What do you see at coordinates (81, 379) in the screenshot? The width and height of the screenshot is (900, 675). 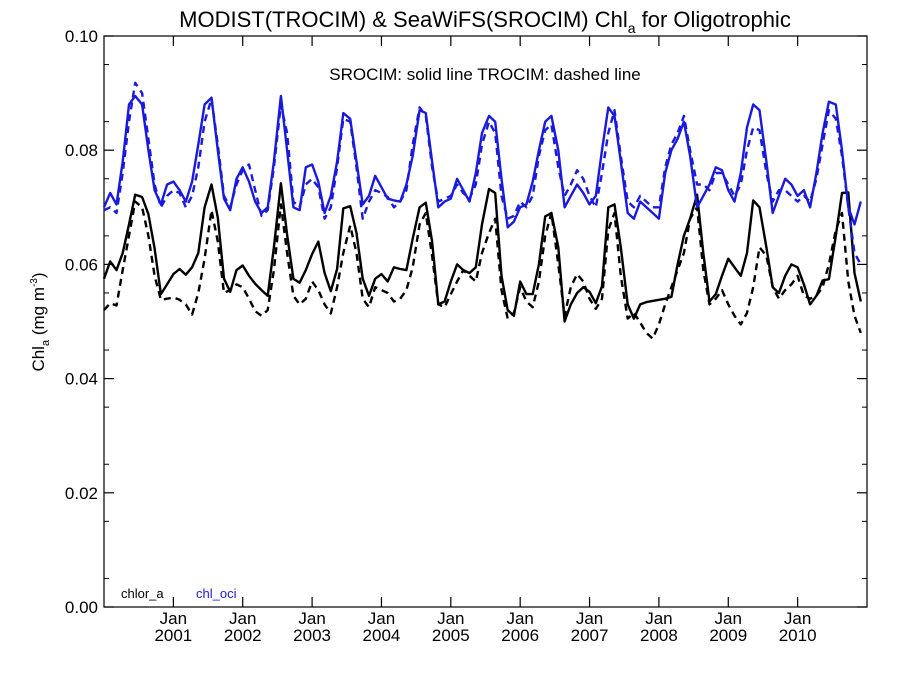 I see `y-tick-label: 0.04` at bounding box center [81, 379].